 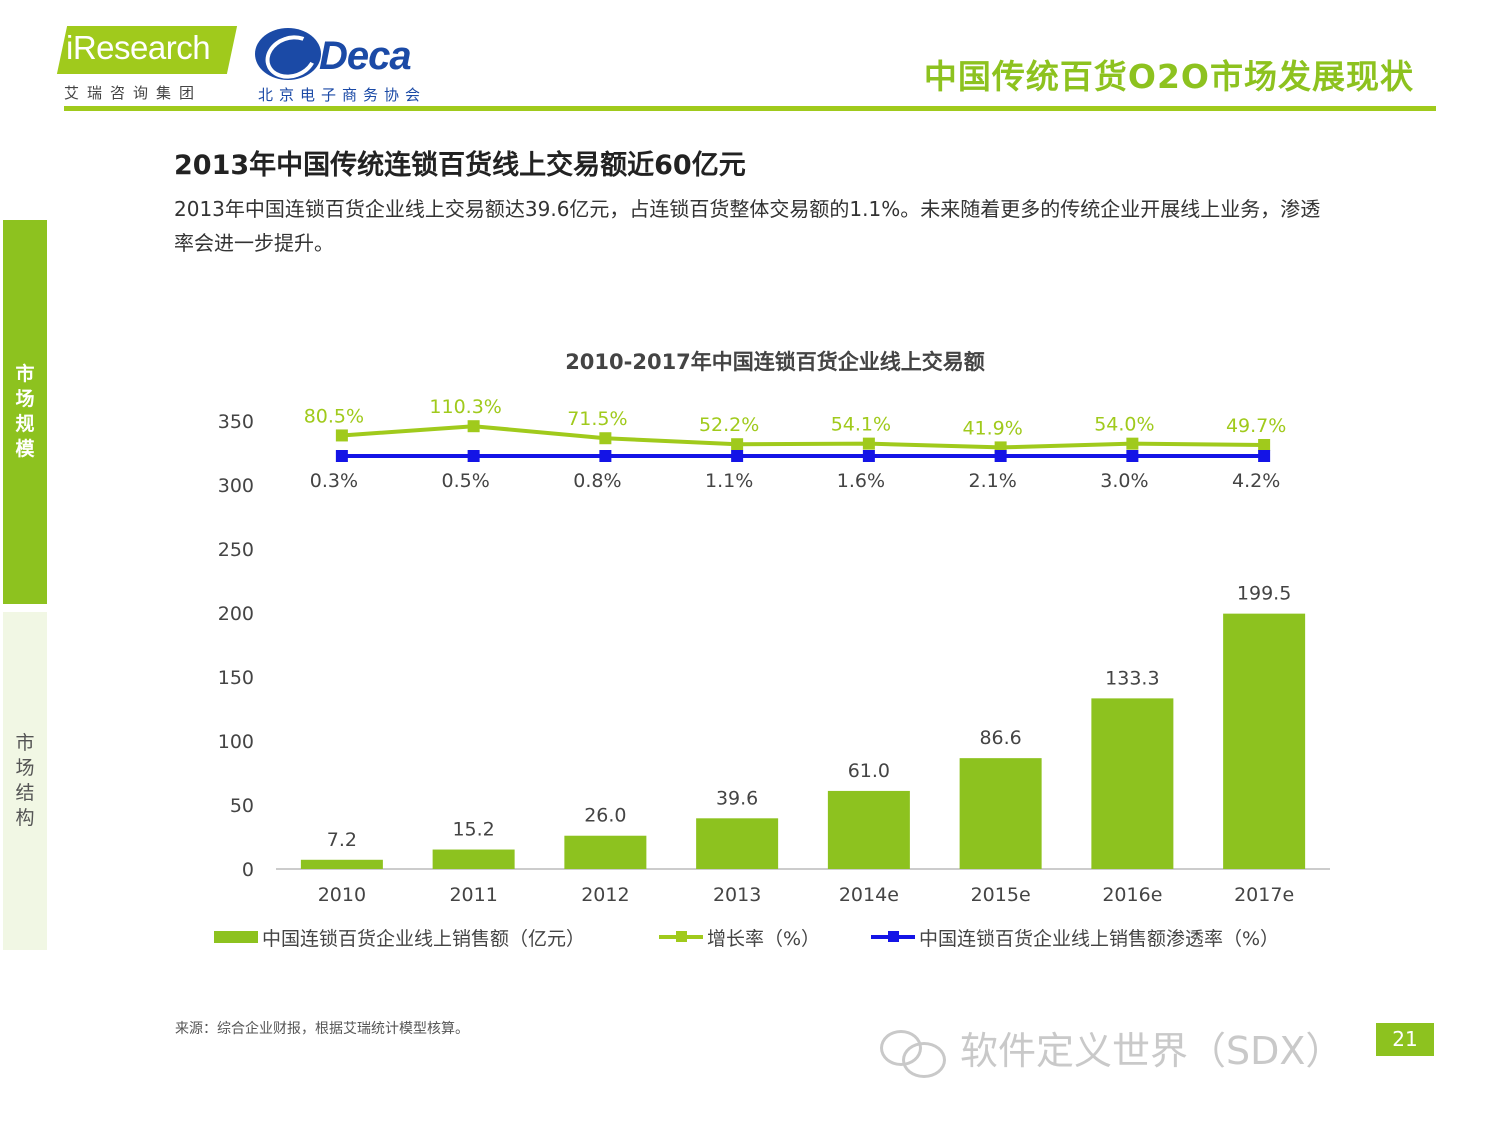 I want to click on penetration-label: 0.5%, so click(x=465, y=481).